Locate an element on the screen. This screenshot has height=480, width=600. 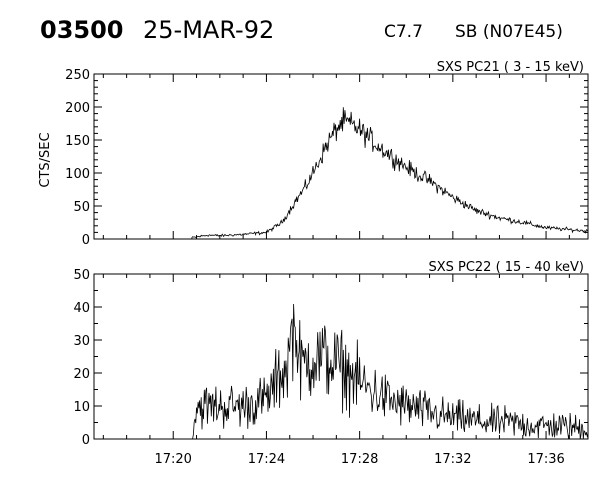
y-tick-label: 250 is located at coordinates (77, 75).